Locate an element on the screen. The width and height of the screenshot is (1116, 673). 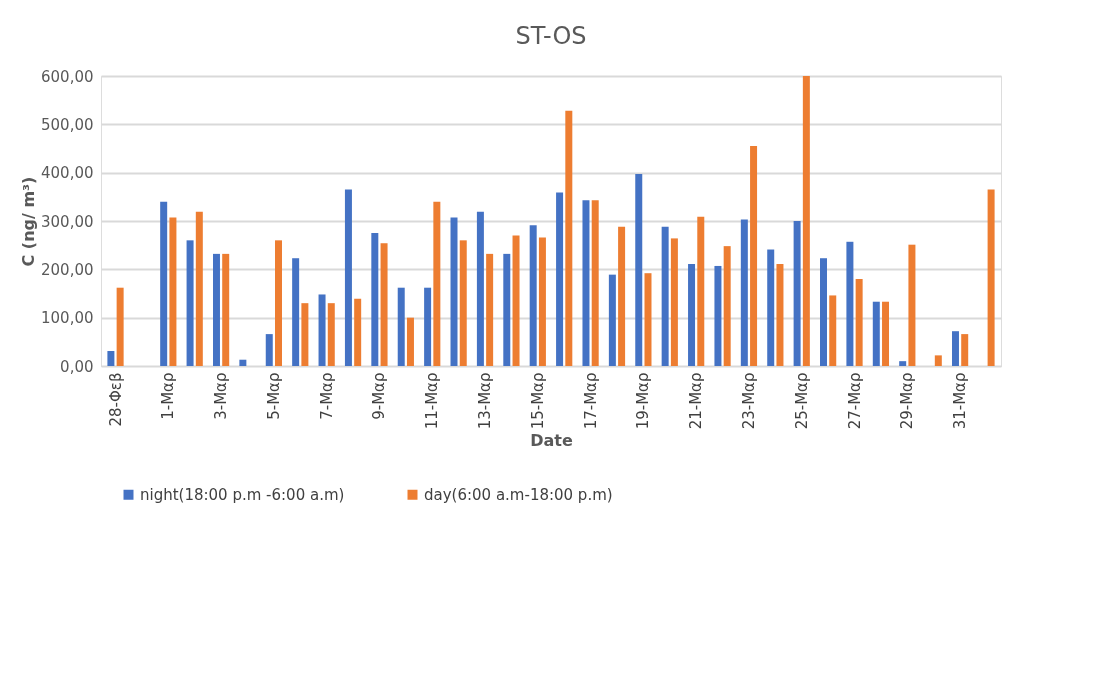
x-tick-label: 9-Μαρ is located at coordinates (379, 396).